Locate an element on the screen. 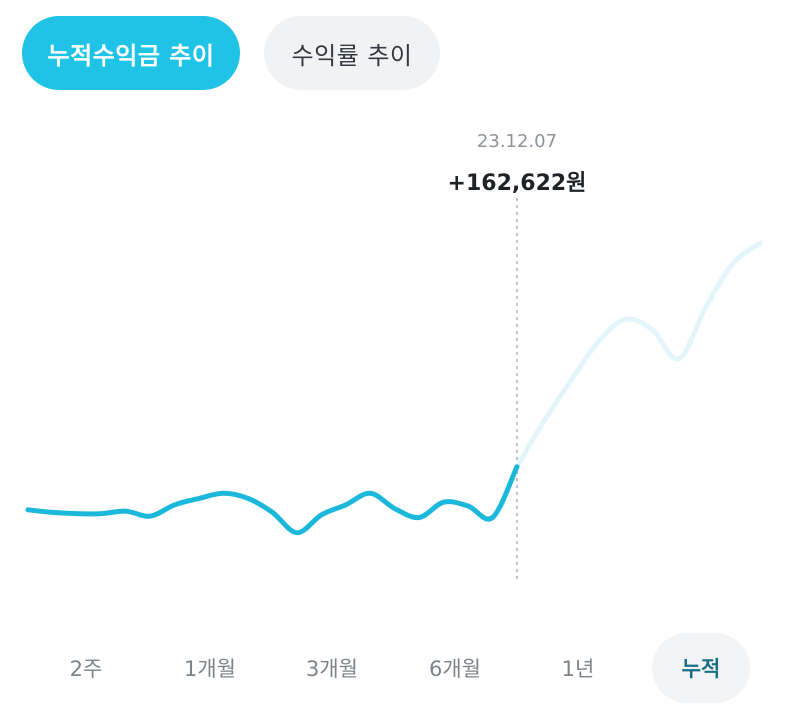 Image resolution: width=791 pixels, height=706 pixels. period-2weeks: 2주 is located at coordinates (86, 669).